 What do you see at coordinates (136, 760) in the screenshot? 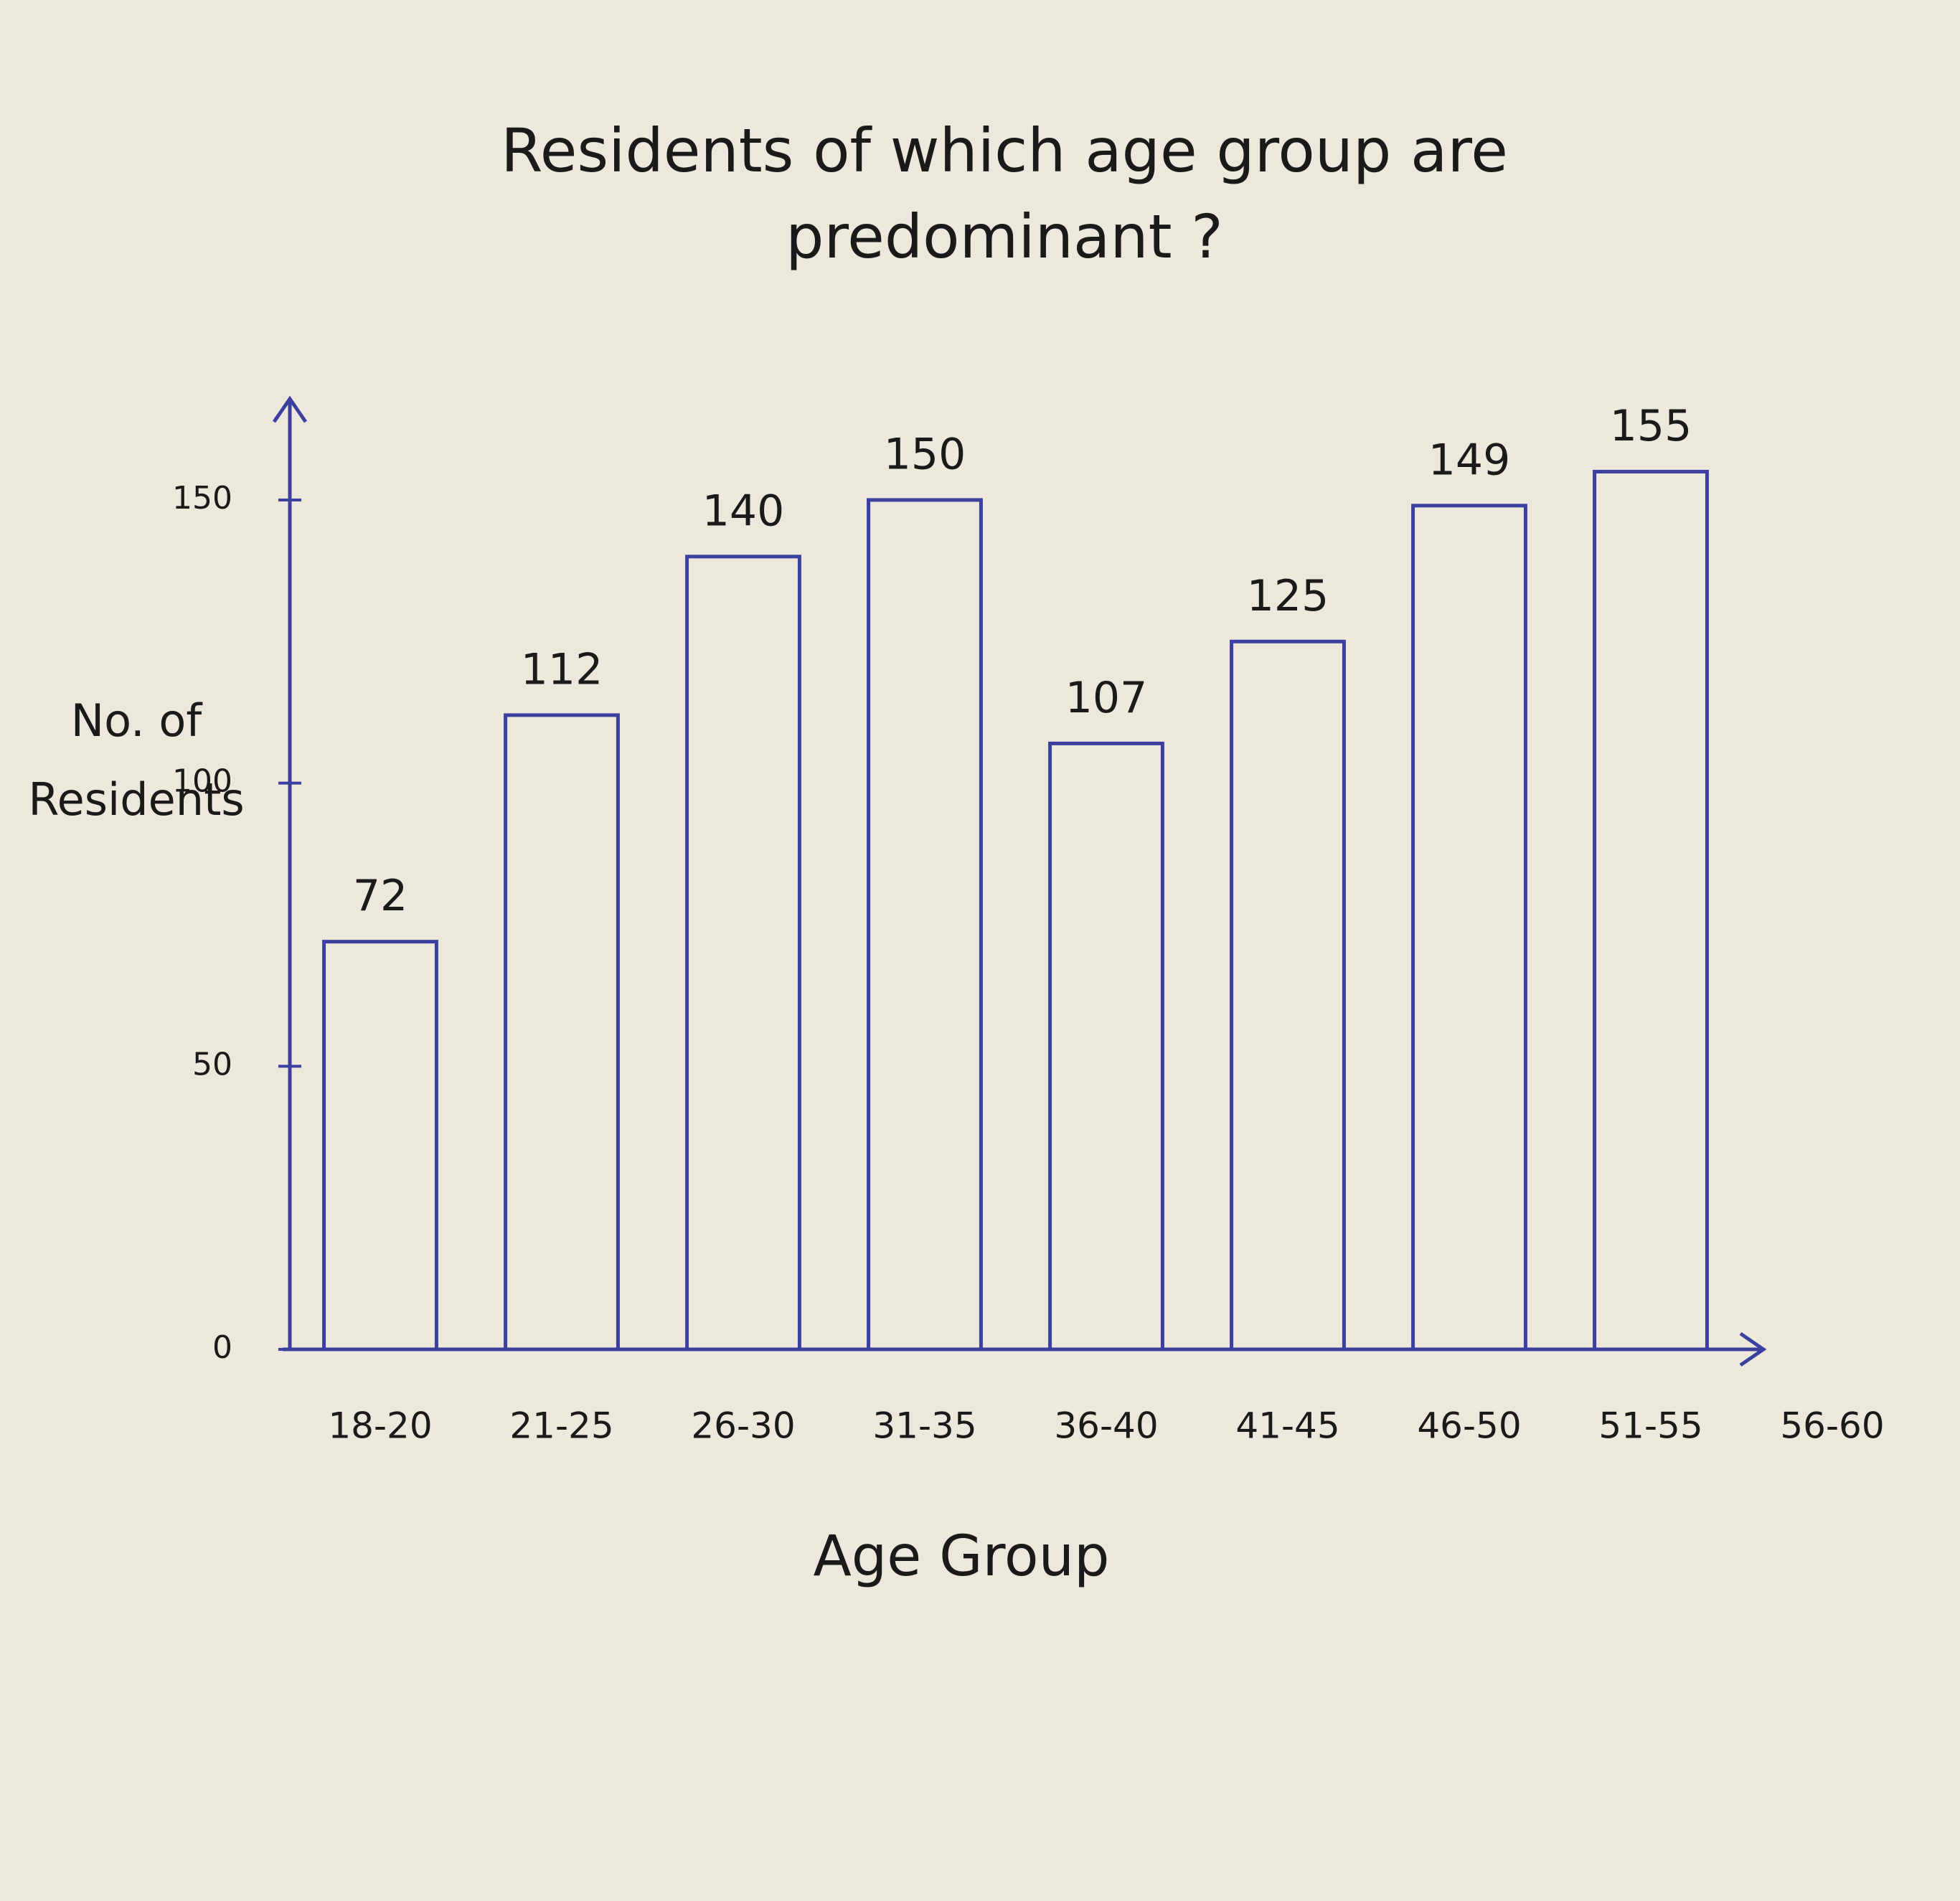
I see `y-axis-label: No. of Residents` at bounding box center [136, 760].